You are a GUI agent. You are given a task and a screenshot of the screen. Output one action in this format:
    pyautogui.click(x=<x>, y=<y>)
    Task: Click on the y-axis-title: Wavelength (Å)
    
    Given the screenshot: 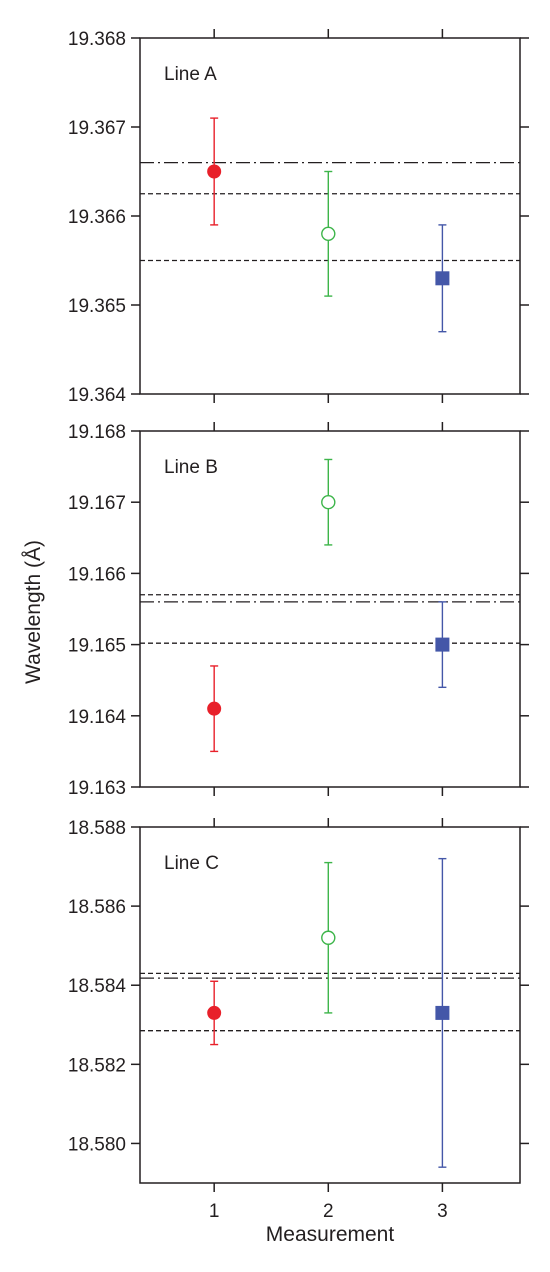 What is the action you would take?
    pyautogui.click(x=33, y=612)
    